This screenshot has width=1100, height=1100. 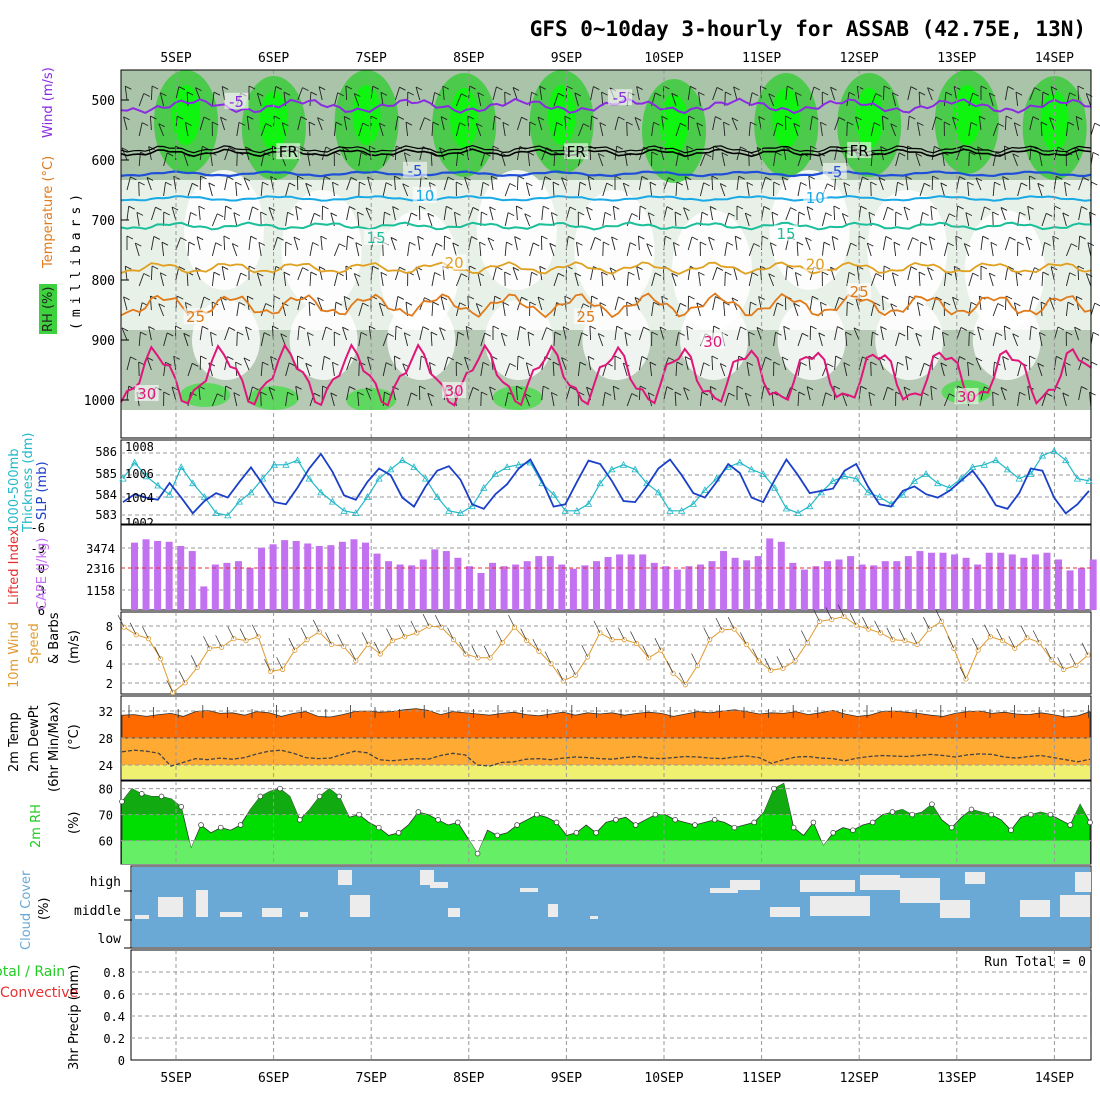 I want to click on pressure-tick-label: 800, so click(x=103, y=281).